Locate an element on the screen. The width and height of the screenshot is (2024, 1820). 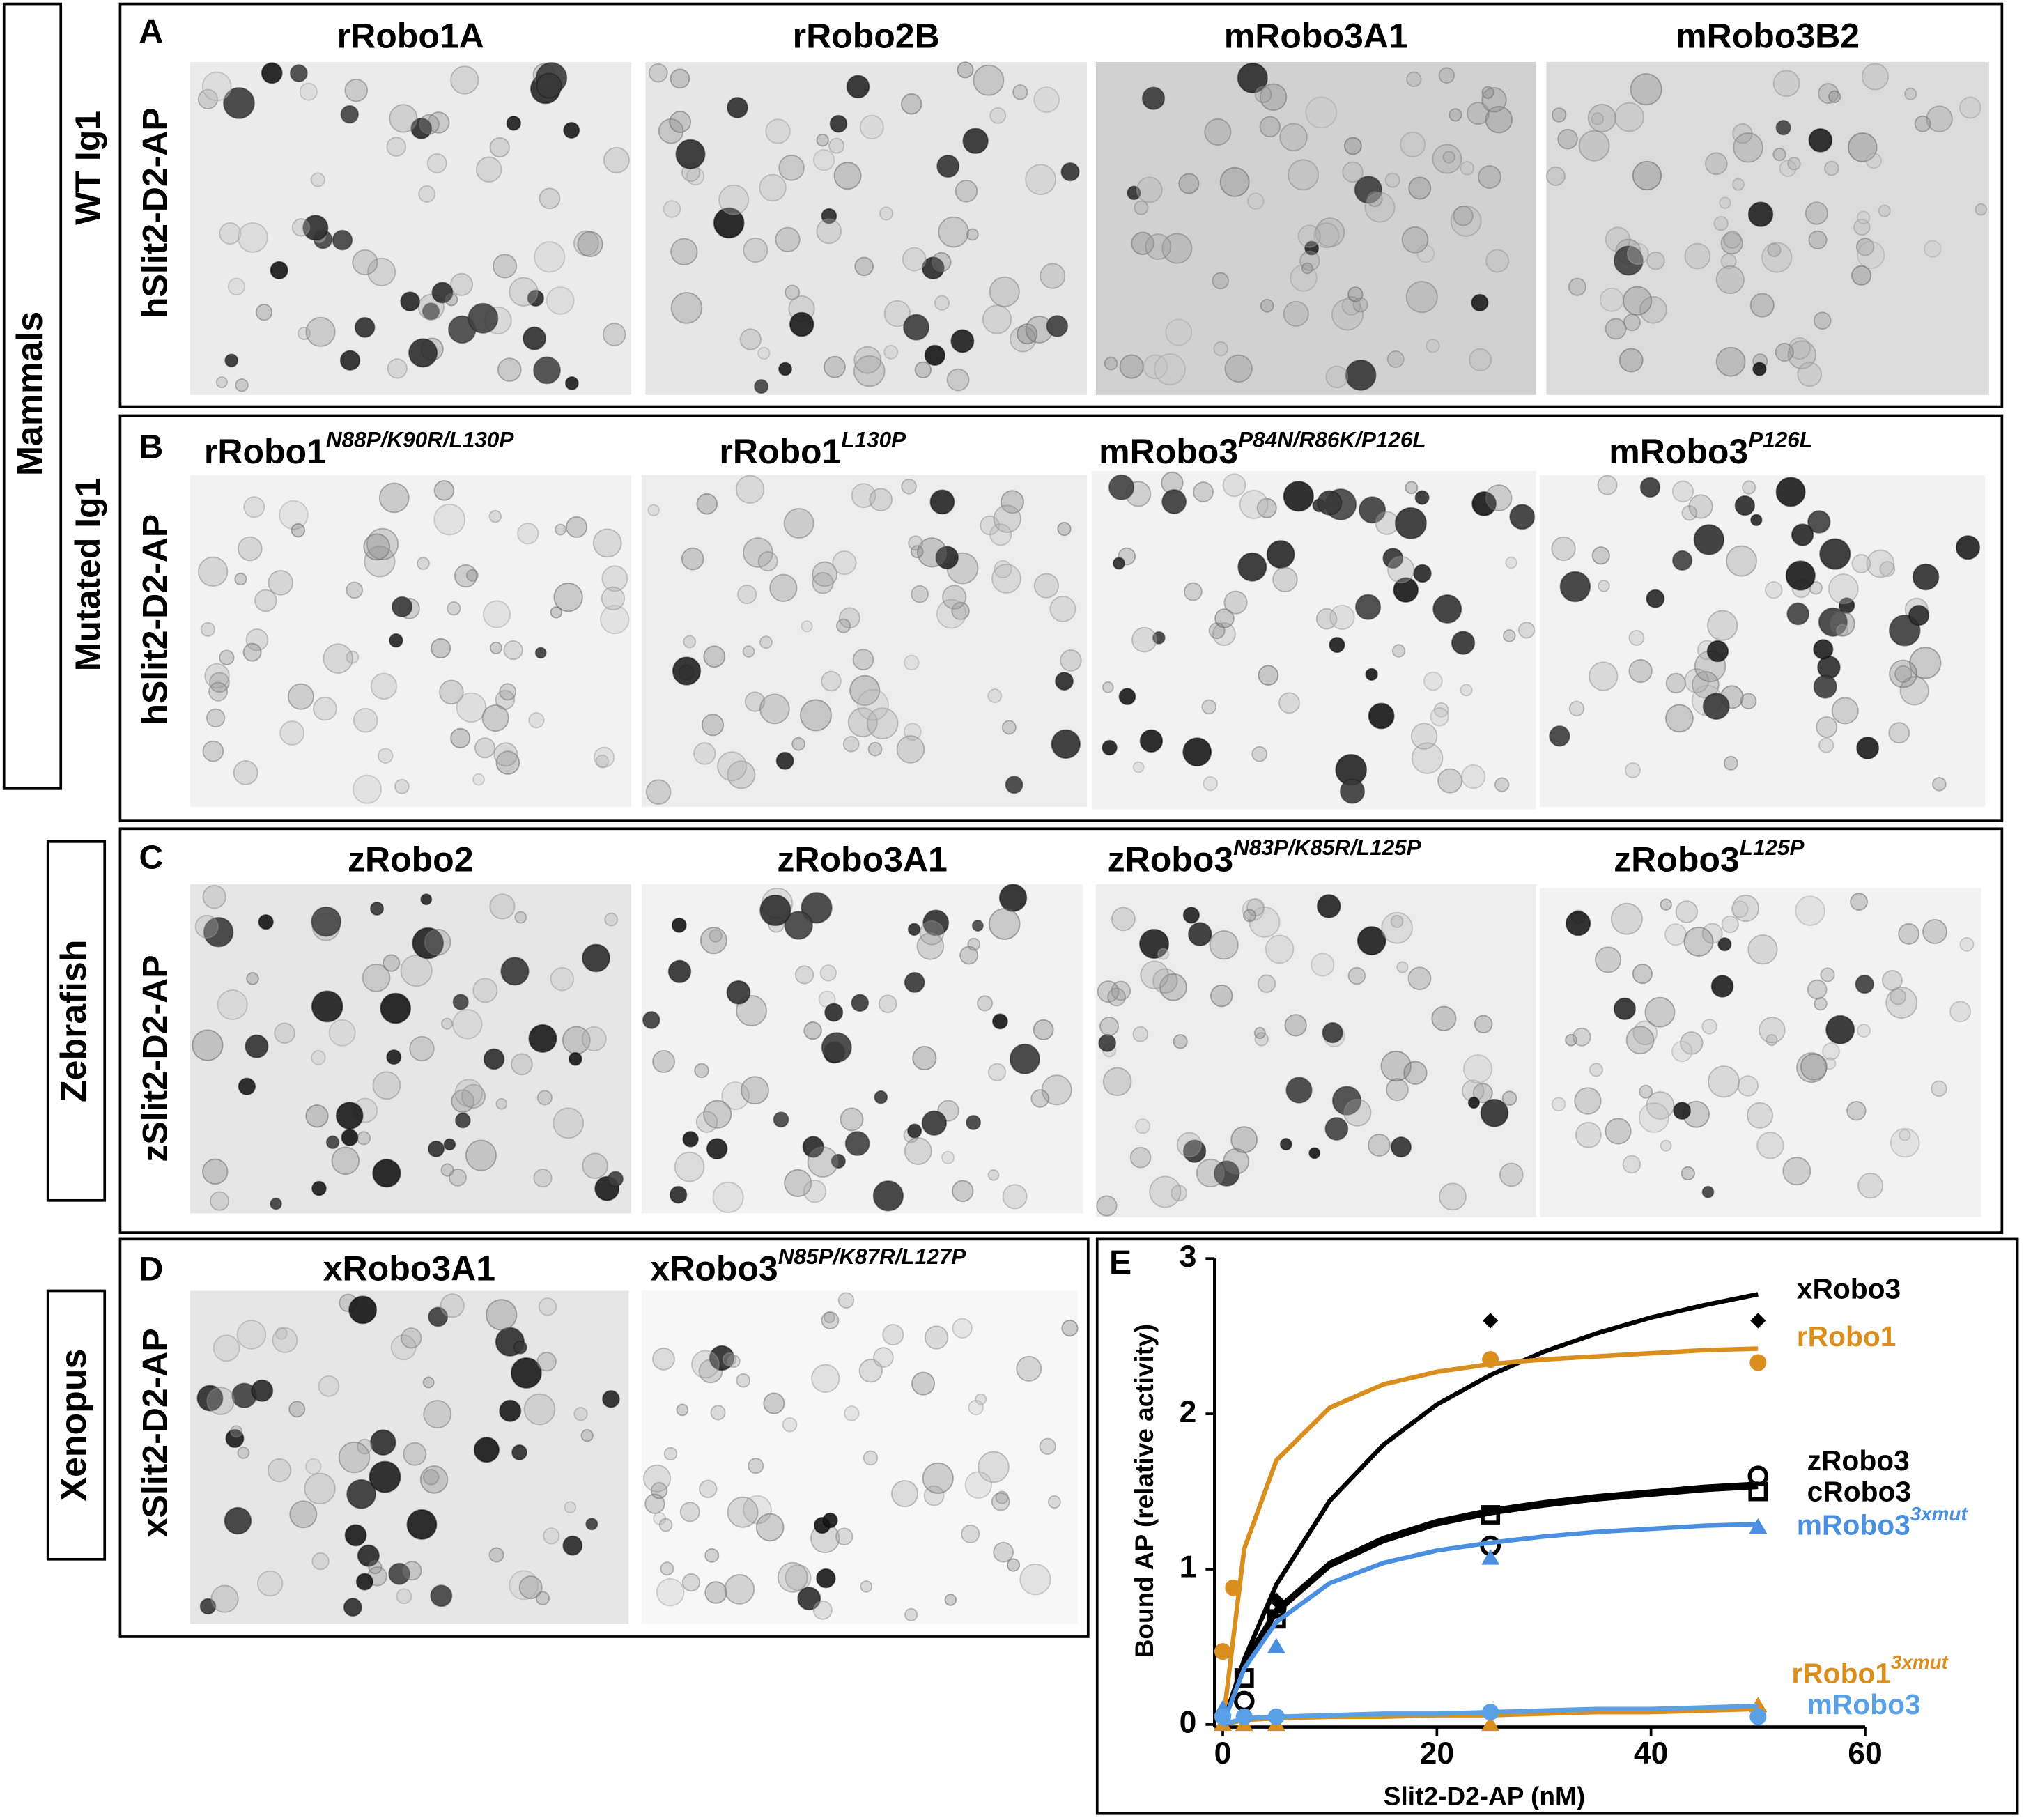
panel-box is located at coordinates (1557, 1526).